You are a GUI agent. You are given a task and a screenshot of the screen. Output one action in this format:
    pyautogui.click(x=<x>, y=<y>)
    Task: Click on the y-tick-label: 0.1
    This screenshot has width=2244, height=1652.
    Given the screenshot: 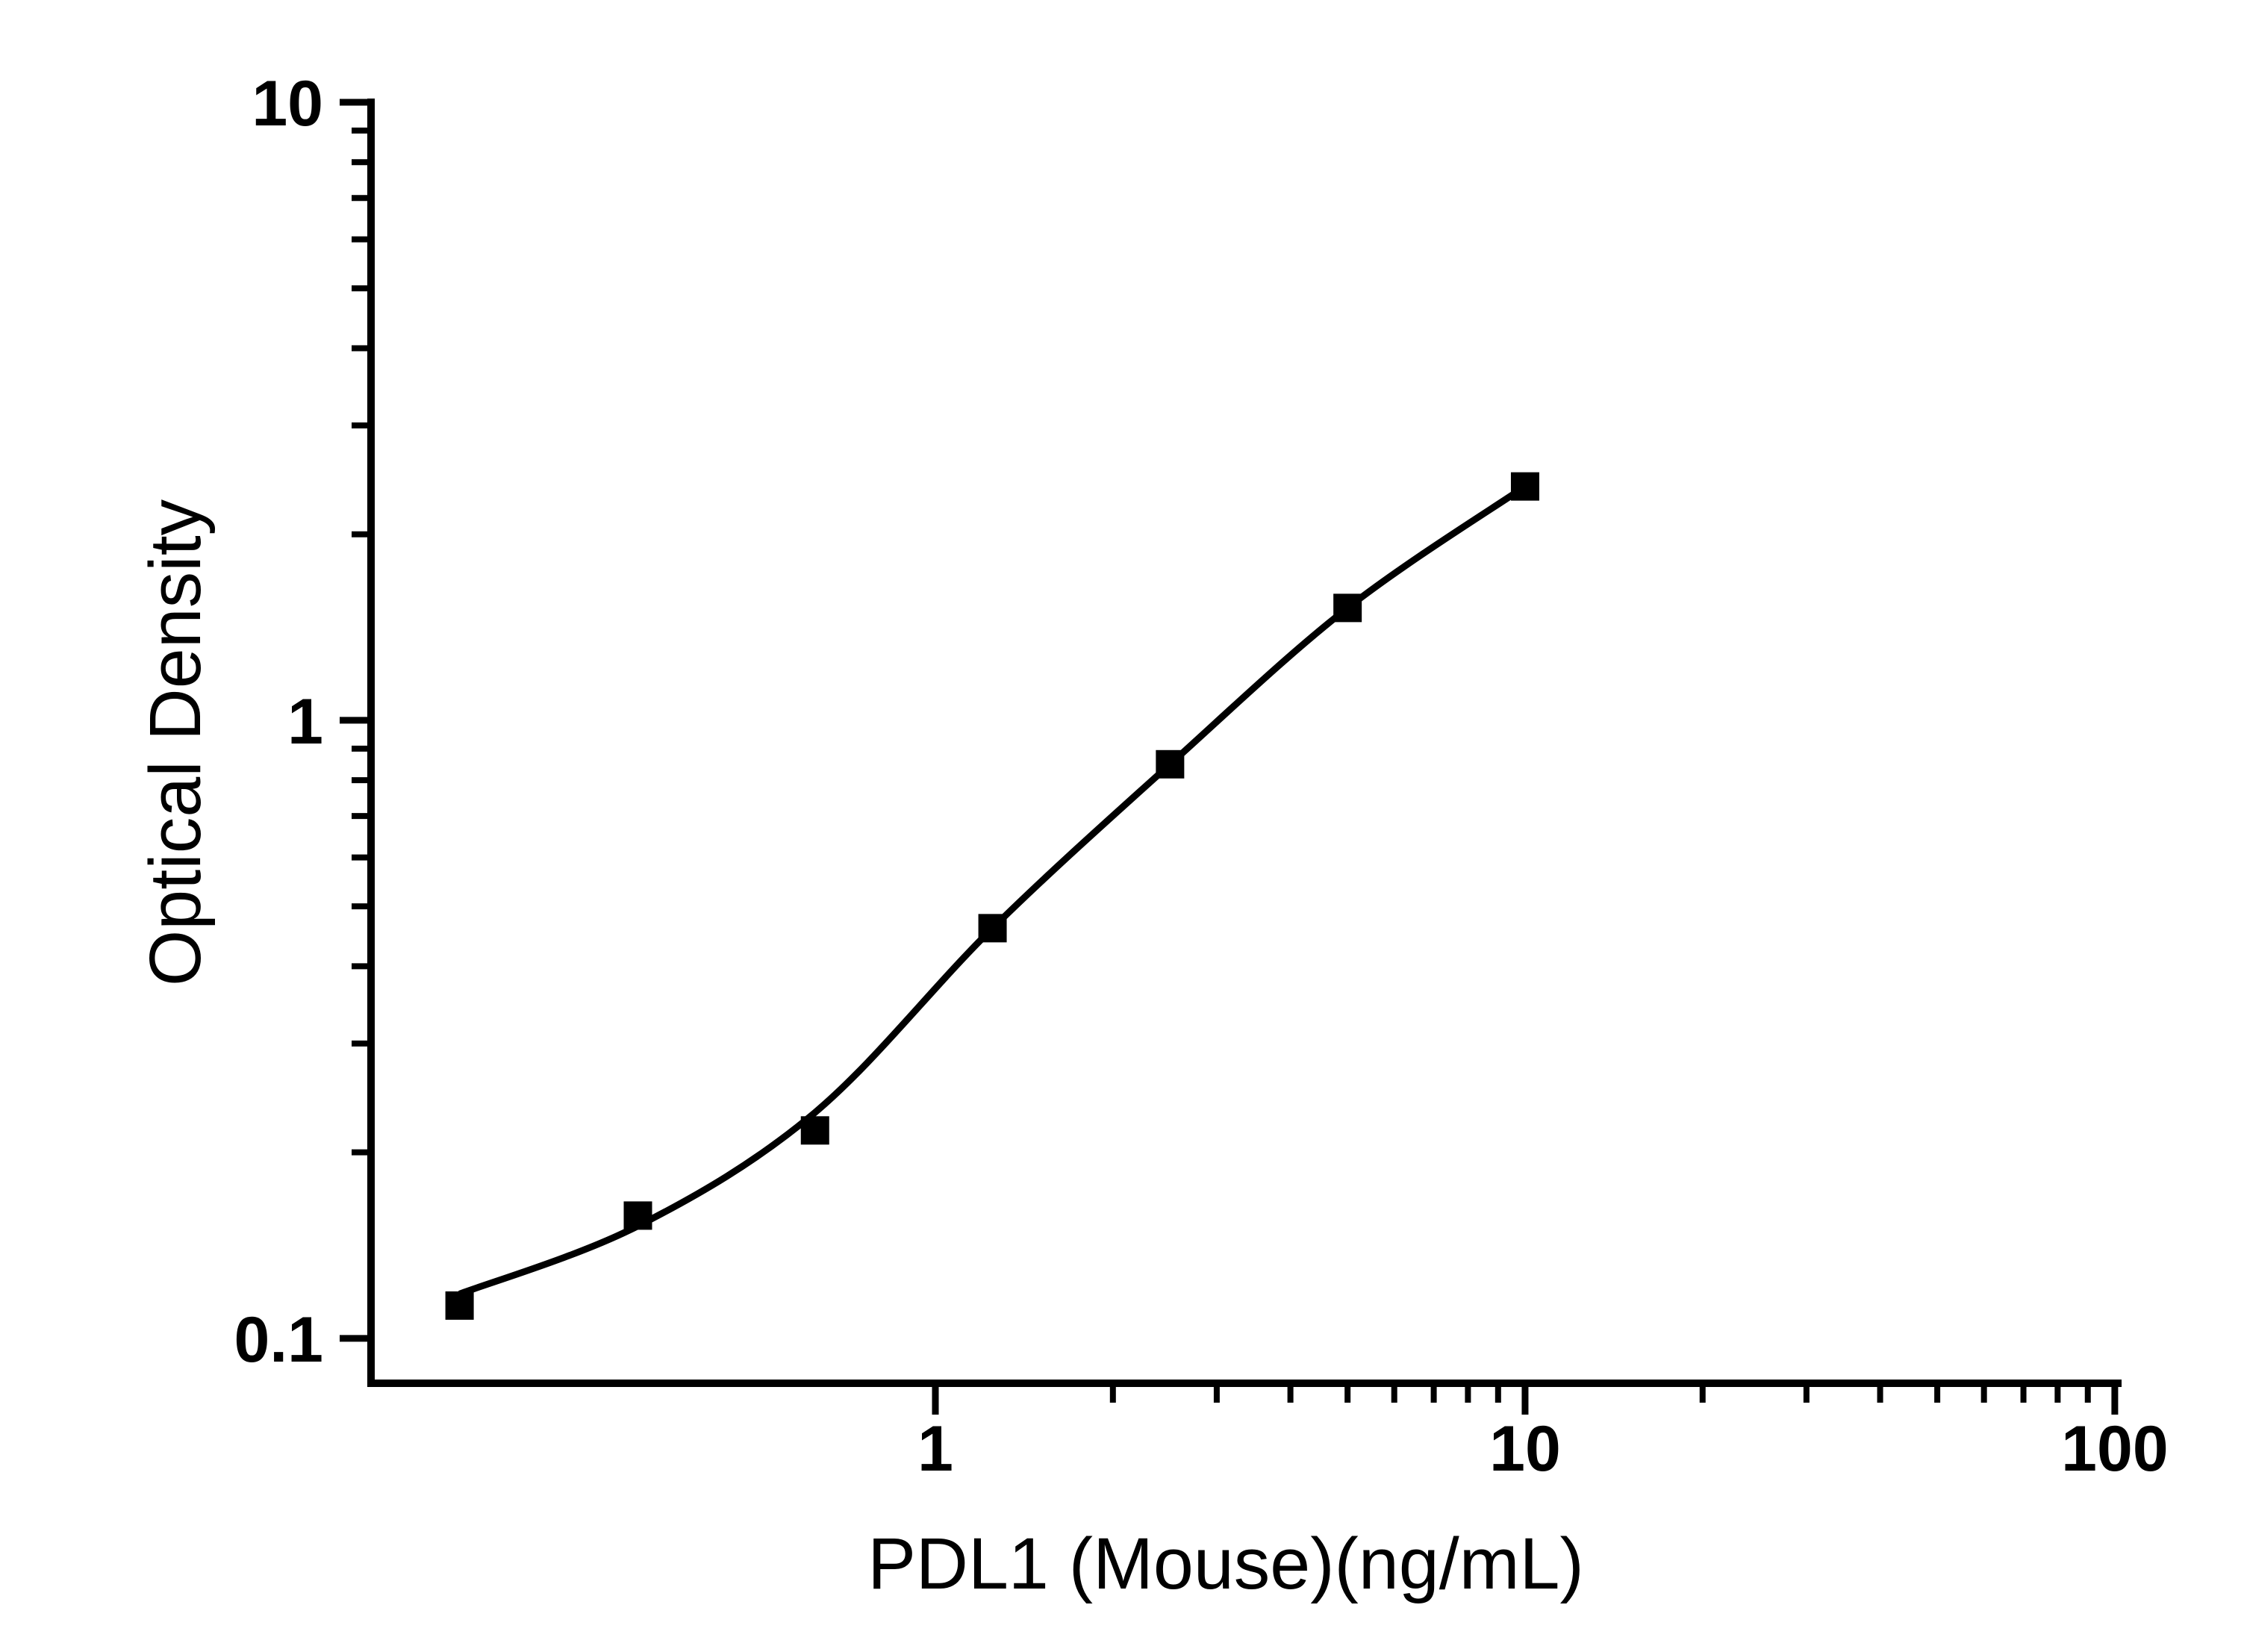 What is the action you would take?
    pyautogui.click(x=278, y=1340)
    